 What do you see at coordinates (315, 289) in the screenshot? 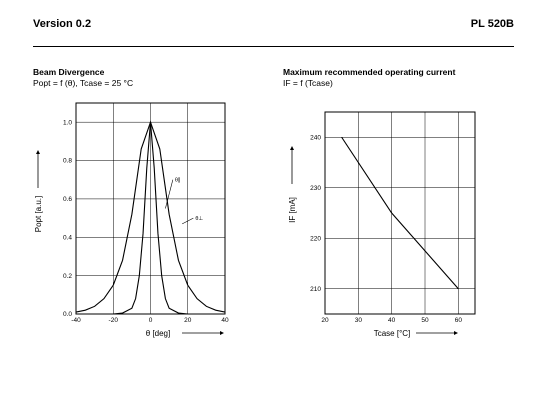
I see `y-tick-label: 210` at bounding box center [315, 289].